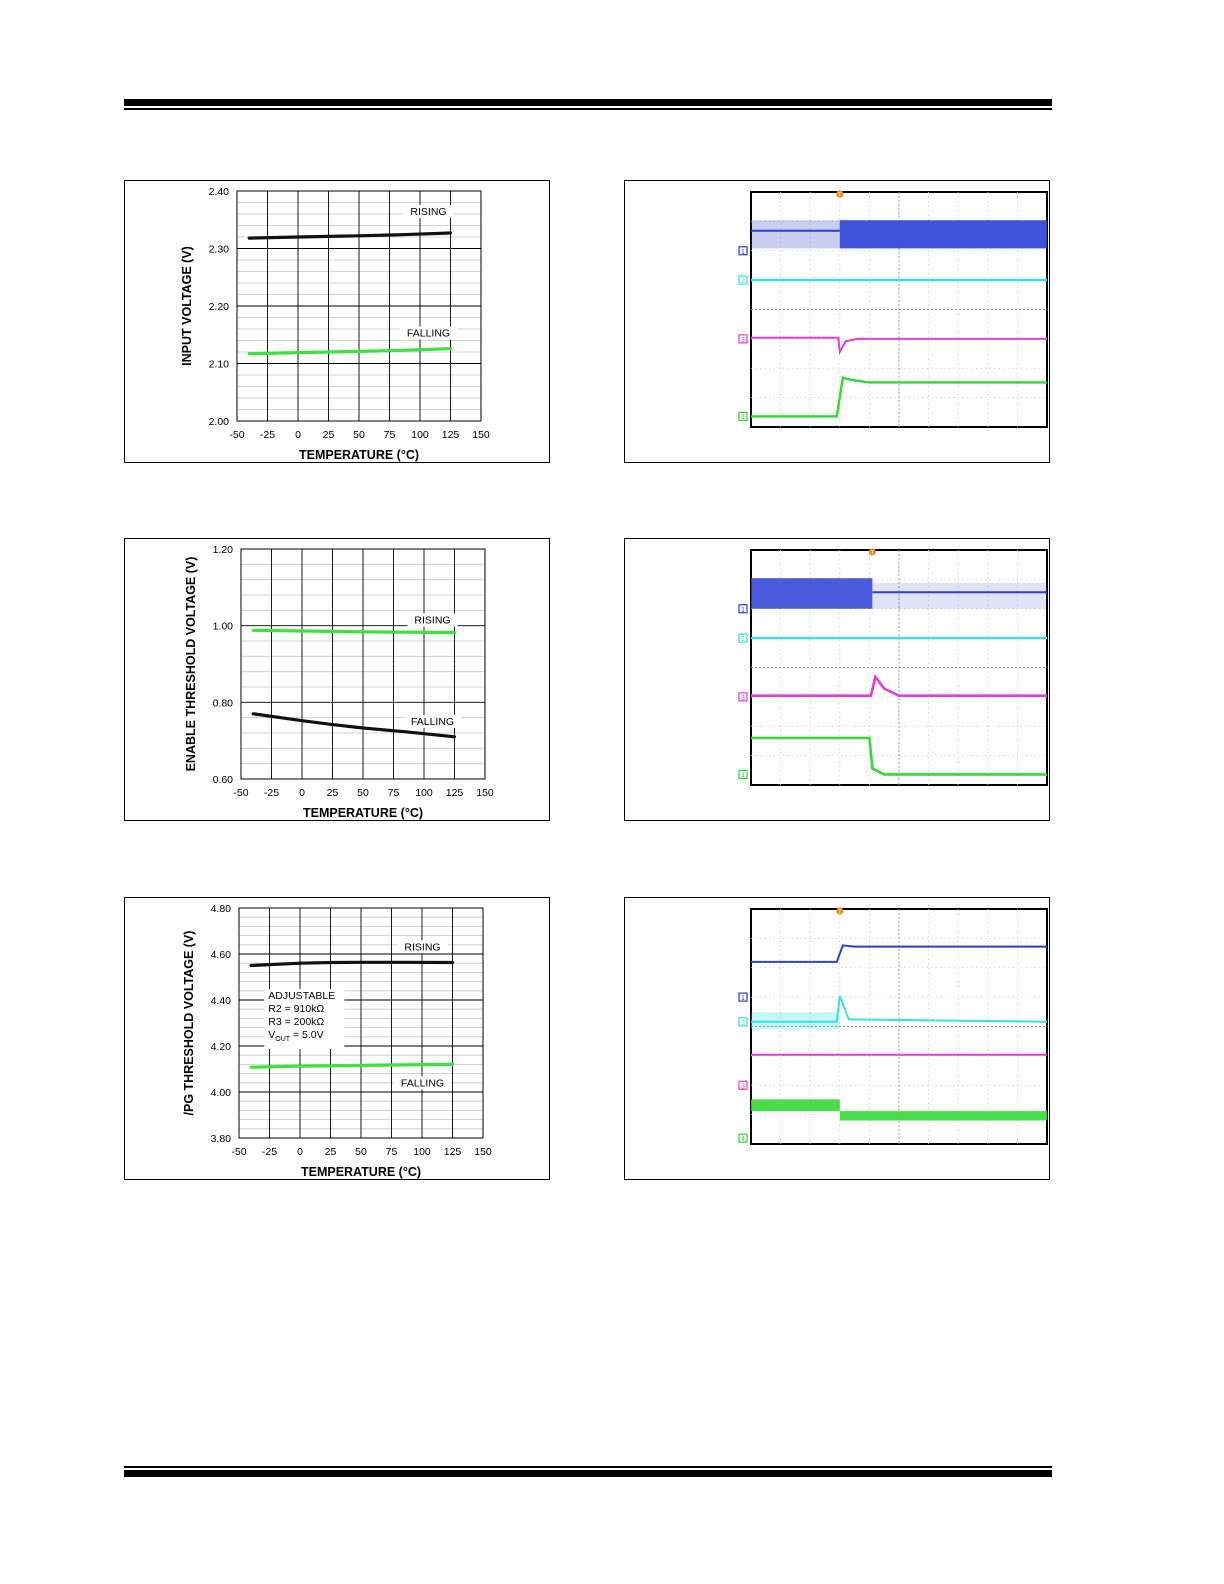  I want to click on y-tick-label: 4.60, so click(221, 955).